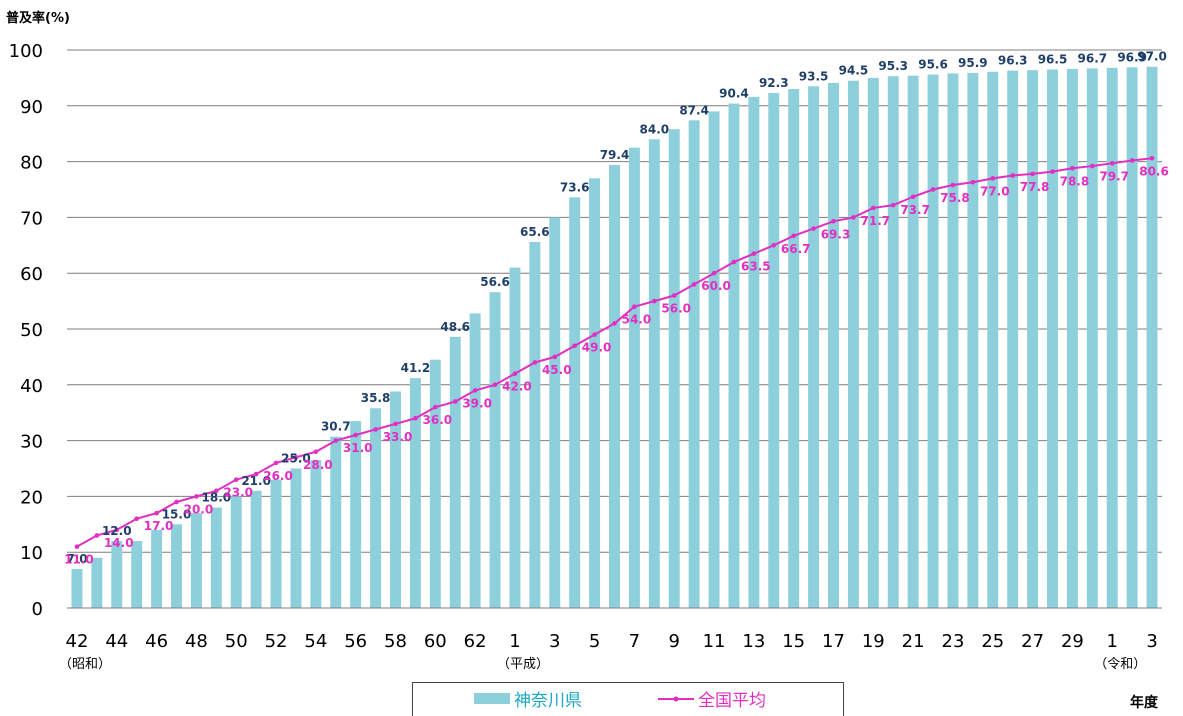  What do you see at coordinates (973, 63) in the screenshot?
I see `bar-data-label: 95.9` at bounding box center [973, 63].